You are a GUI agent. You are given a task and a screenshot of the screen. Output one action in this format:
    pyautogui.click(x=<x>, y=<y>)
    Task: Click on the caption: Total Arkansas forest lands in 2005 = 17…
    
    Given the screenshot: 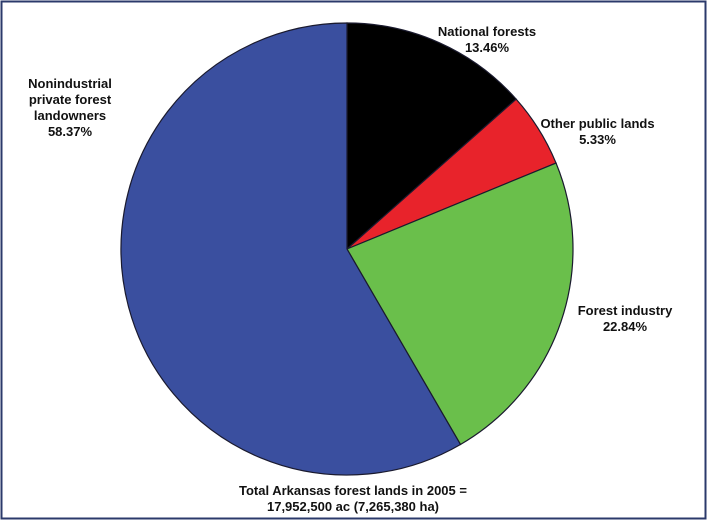 What is the action you would take?
    pyautogui.click(x=353, y=499)
    